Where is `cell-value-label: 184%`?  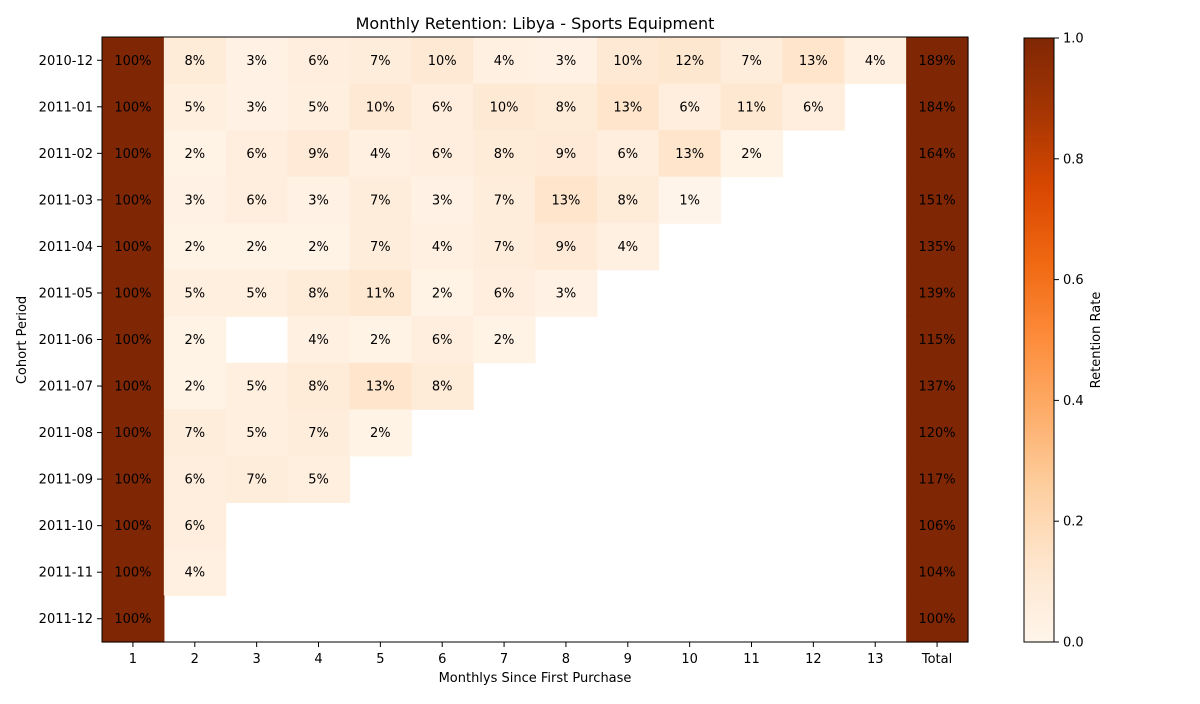 cell-value-label: 184% is located at coordinates (936, 107).